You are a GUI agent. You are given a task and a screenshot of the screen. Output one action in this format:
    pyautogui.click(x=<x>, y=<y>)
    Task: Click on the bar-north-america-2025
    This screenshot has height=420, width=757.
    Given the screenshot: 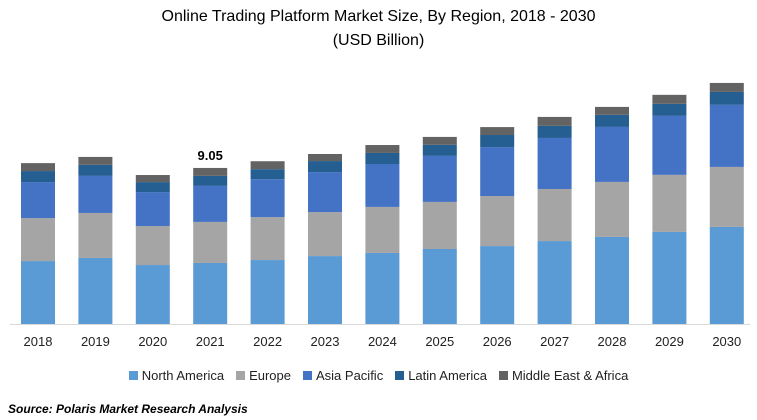 What is the action you would take?
    pyautogui.click(x=439, y=286)
    